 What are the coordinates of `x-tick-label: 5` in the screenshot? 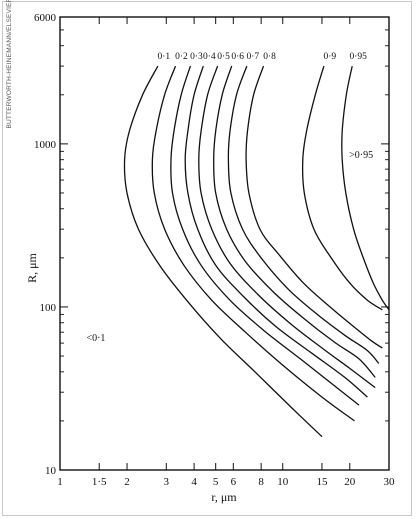 It's located at (216, 482).